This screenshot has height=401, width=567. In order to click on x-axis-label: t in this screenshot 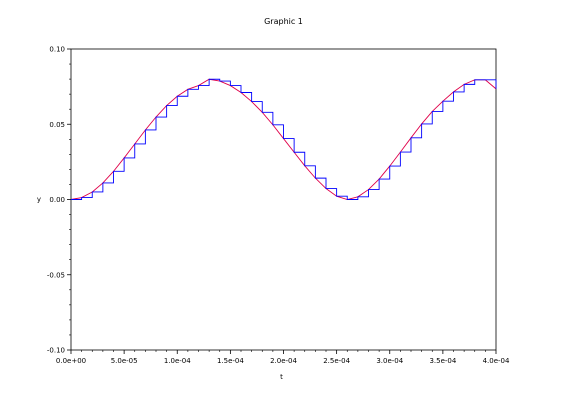, I will do `click(281, 377)`.